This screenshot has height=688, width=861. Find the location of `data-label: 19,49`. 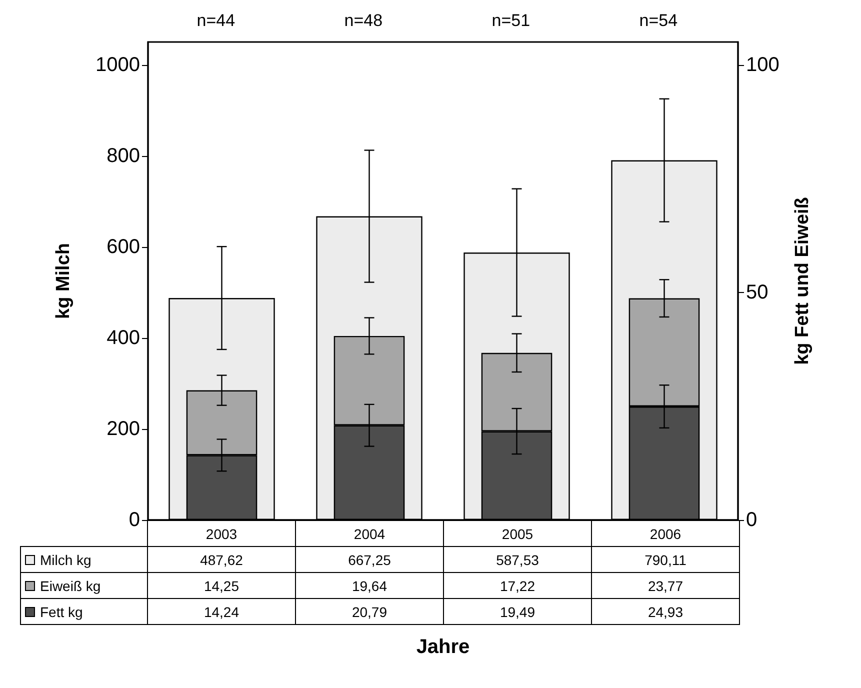

data-label: 19,49 is located at coordinates (518, 611).